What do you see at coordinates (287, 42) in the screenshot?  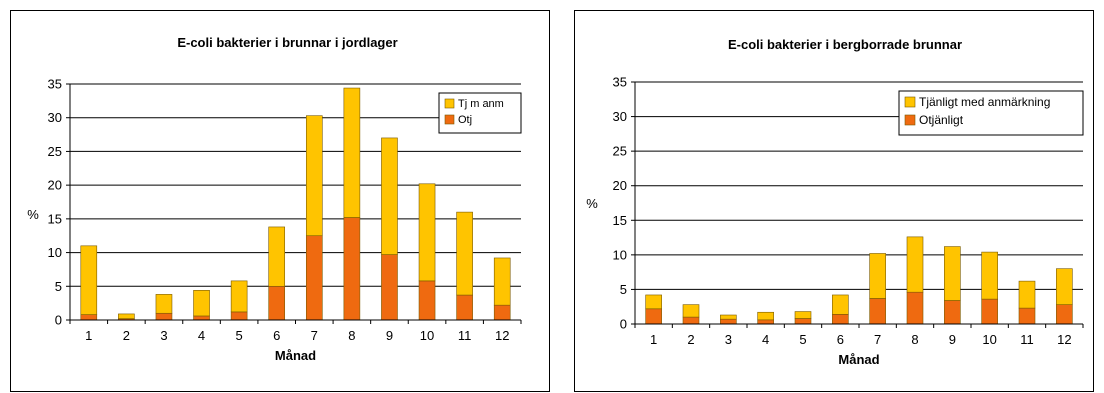 I see `chart-title: E-coli bakterier i brunnar i jordlager` at bounding box center [287, 42].